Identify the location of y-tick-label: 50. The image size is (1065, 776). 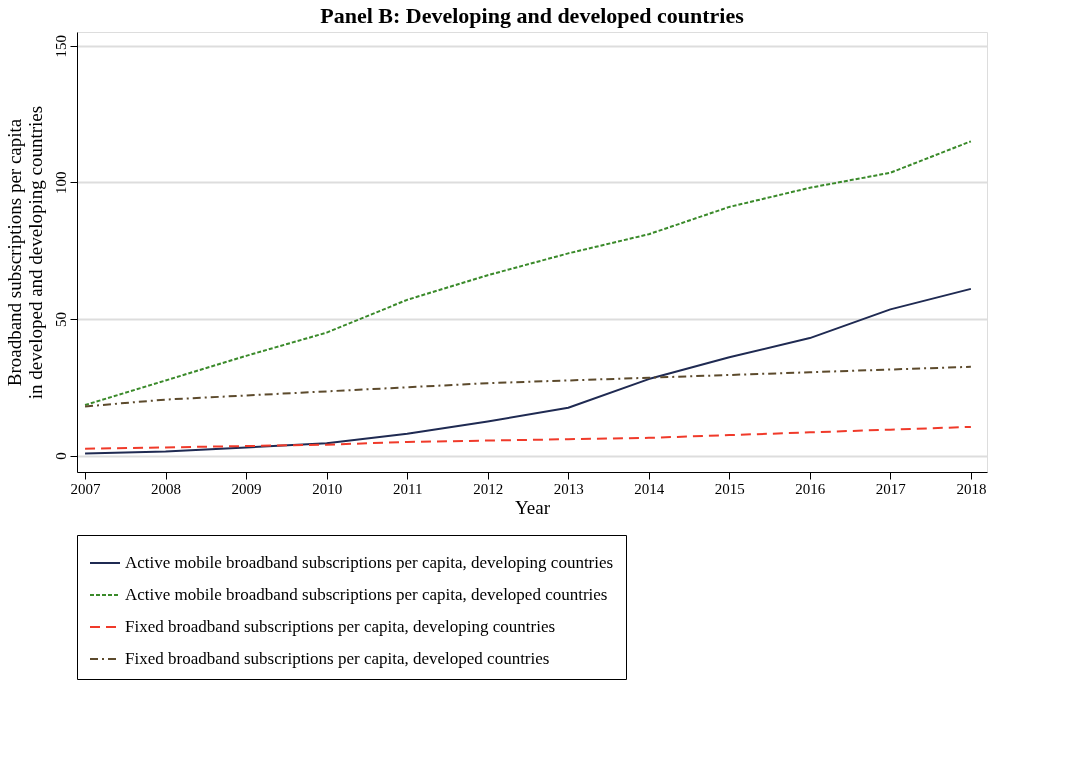
(60, 319).